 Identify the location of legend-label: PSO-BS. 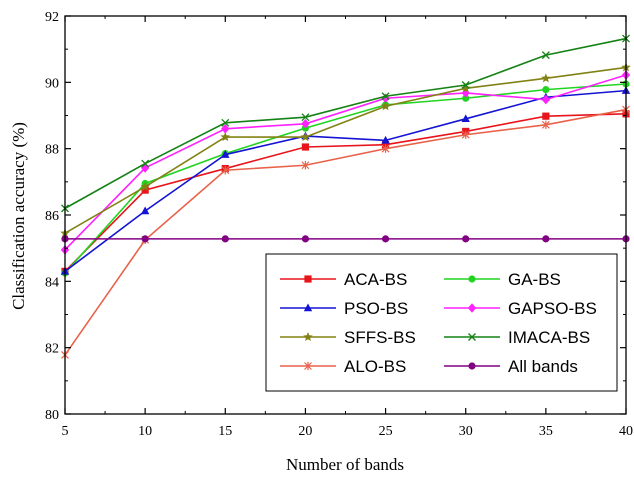
(376, 308).